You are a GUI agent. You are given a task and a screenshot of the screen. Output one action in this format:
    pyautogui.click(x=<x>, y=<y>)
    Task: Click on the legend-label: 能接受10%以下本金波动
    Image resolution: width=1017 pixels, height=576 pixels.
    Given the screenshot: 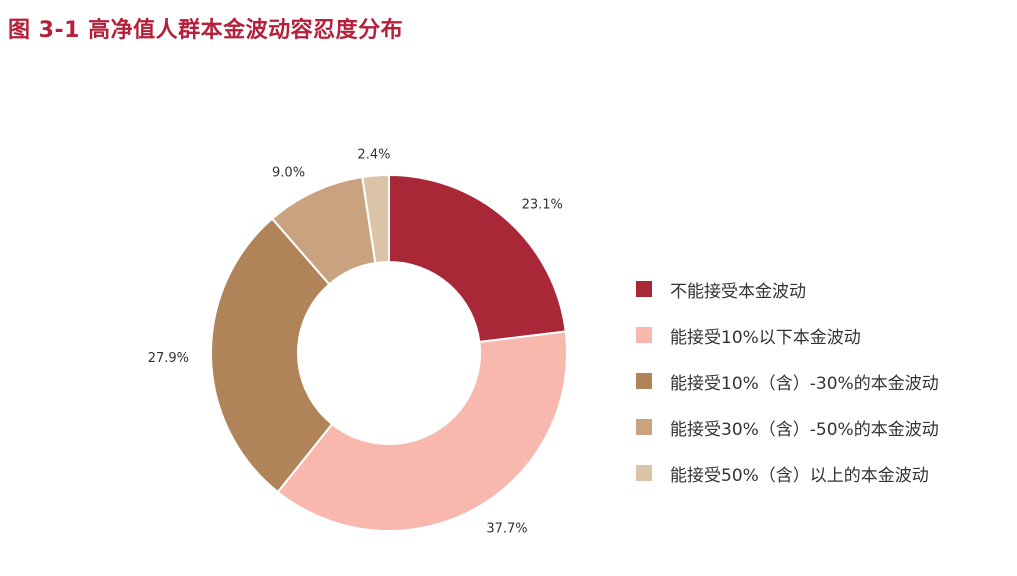 What is the action you would take?
    pyautogui.click(x=765, y=337)
    